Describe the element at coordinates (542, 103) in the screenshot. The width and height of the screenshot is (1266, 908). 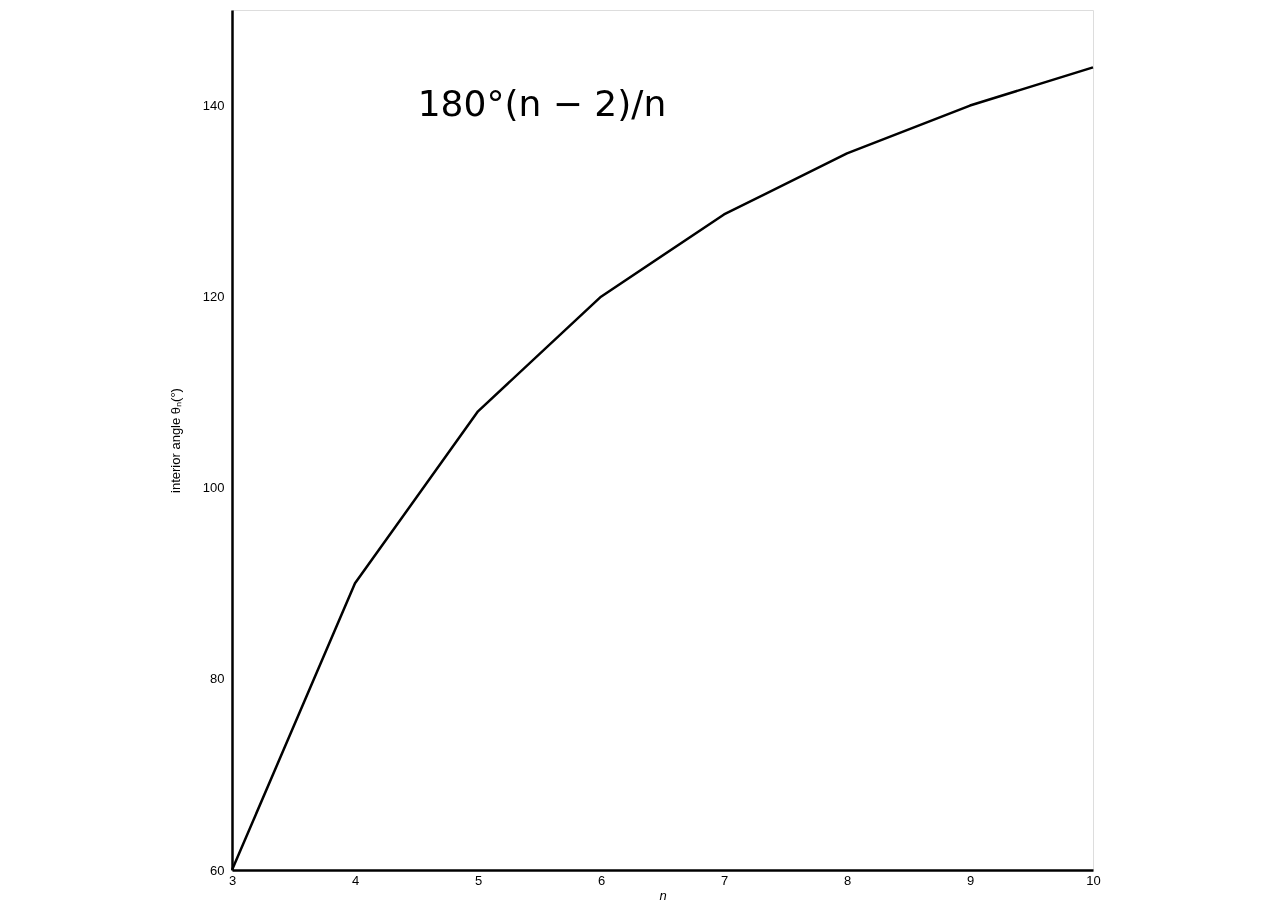
I see `annotation: 180°(n − 2)/n` at that location.